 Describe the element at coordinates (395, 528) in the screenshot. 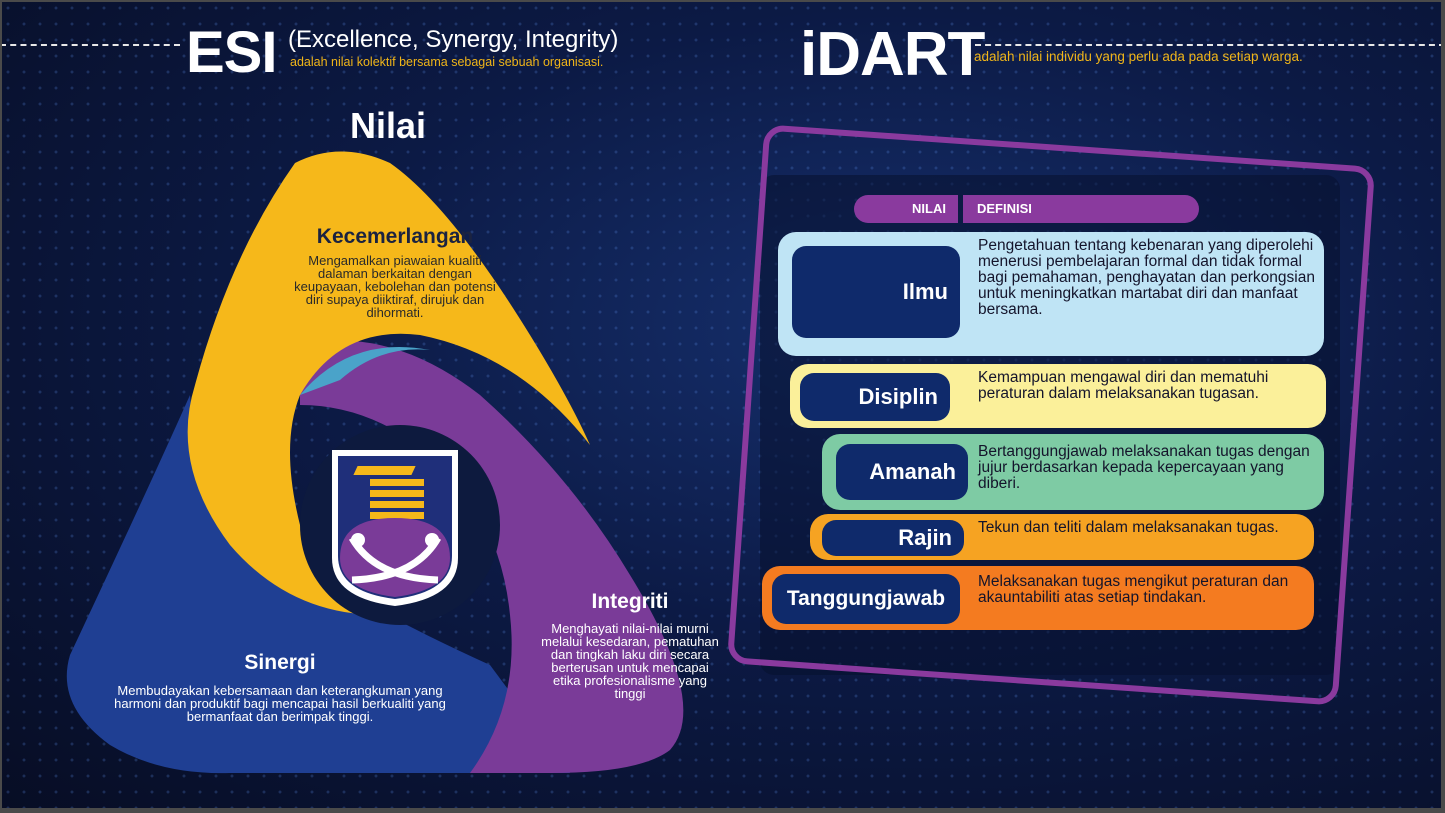

I see `uitm-logo` at that location.